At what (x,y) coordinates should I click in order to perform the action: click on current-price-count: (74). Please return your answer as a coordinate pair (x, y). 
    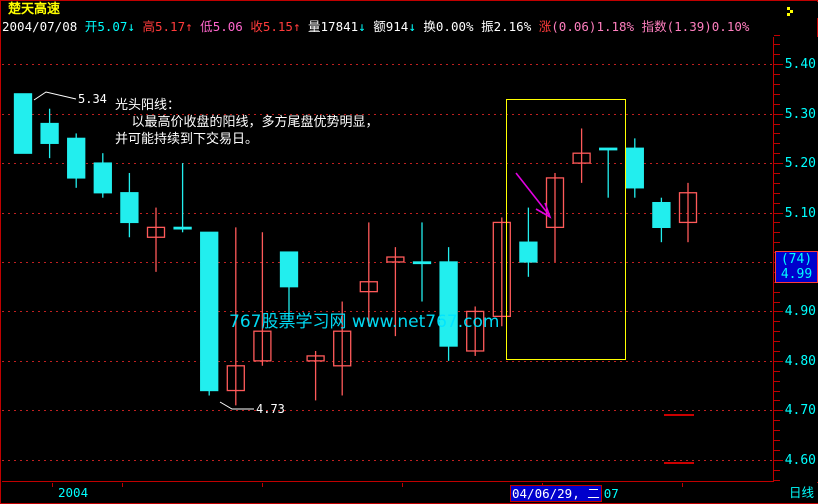
    Looking at the image, I should click on (796, 259).